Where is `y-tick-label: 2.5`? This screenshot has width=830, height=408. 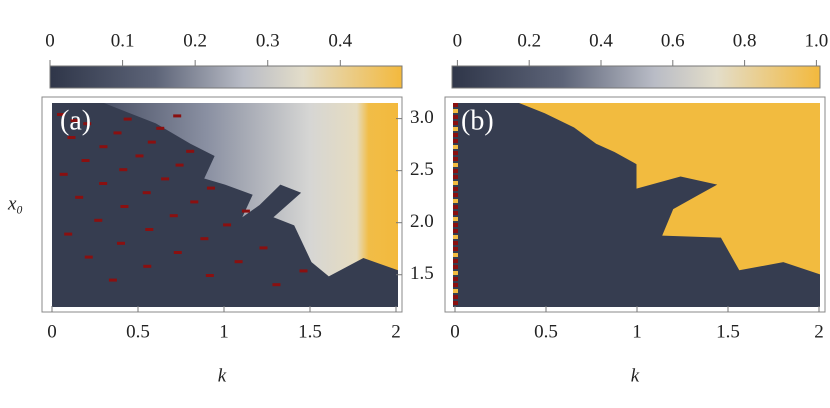
y-tick-label: 2.5 is located at coordinates (422, 169).